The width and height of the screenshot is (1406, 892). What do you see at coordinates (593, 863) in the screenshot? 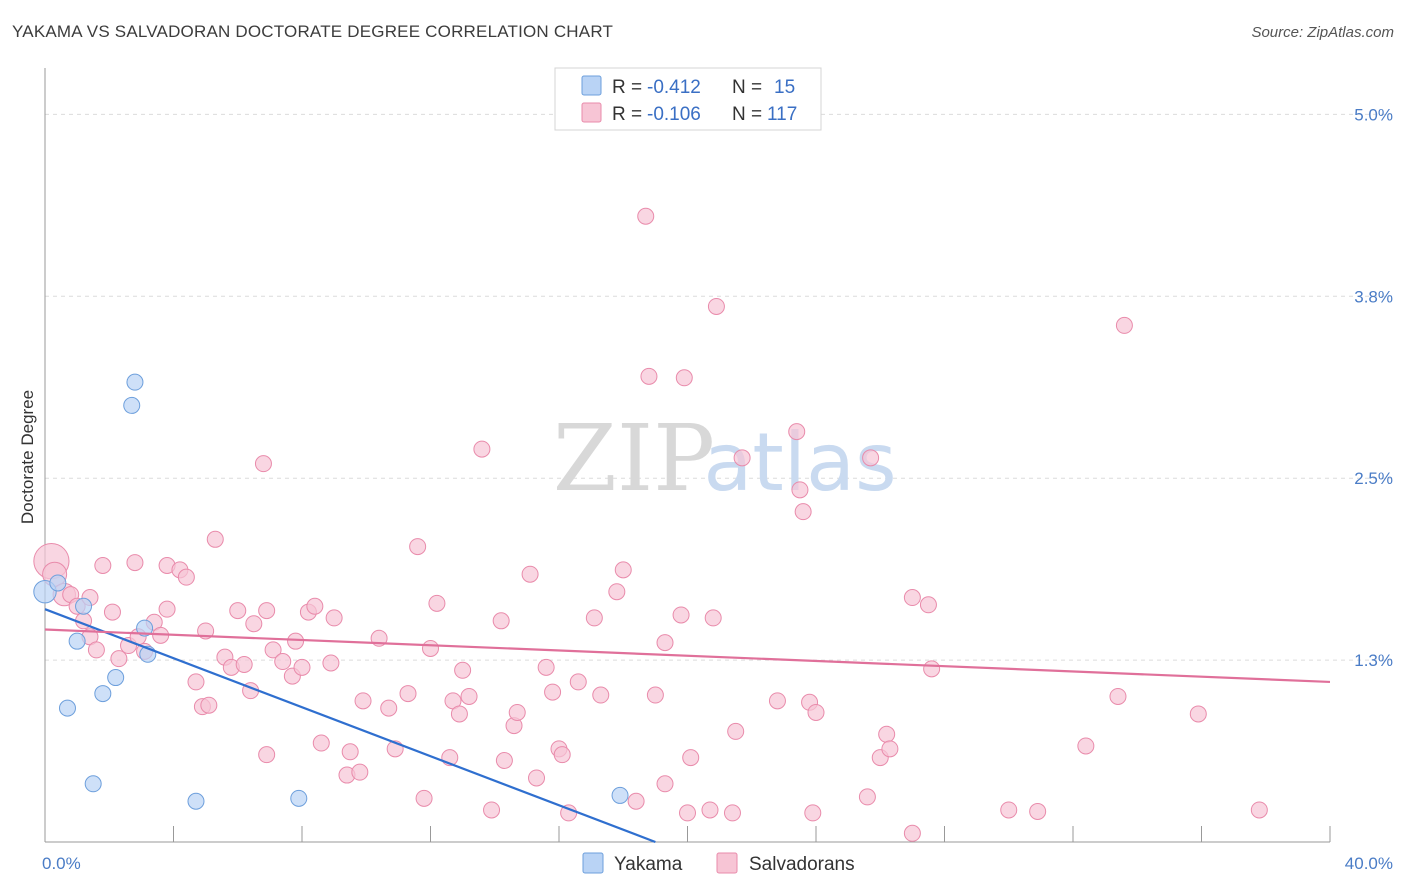
I see `bottom-legend-yakama-swatch` at bounding box center [593, 863].